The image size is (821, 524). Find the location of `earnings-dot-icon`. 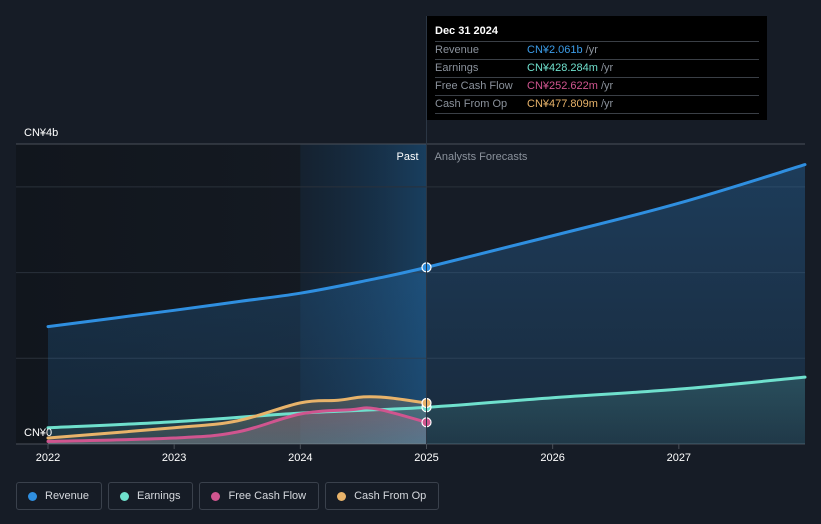

earnings-dot-icon is located at coordinates (125, 496).